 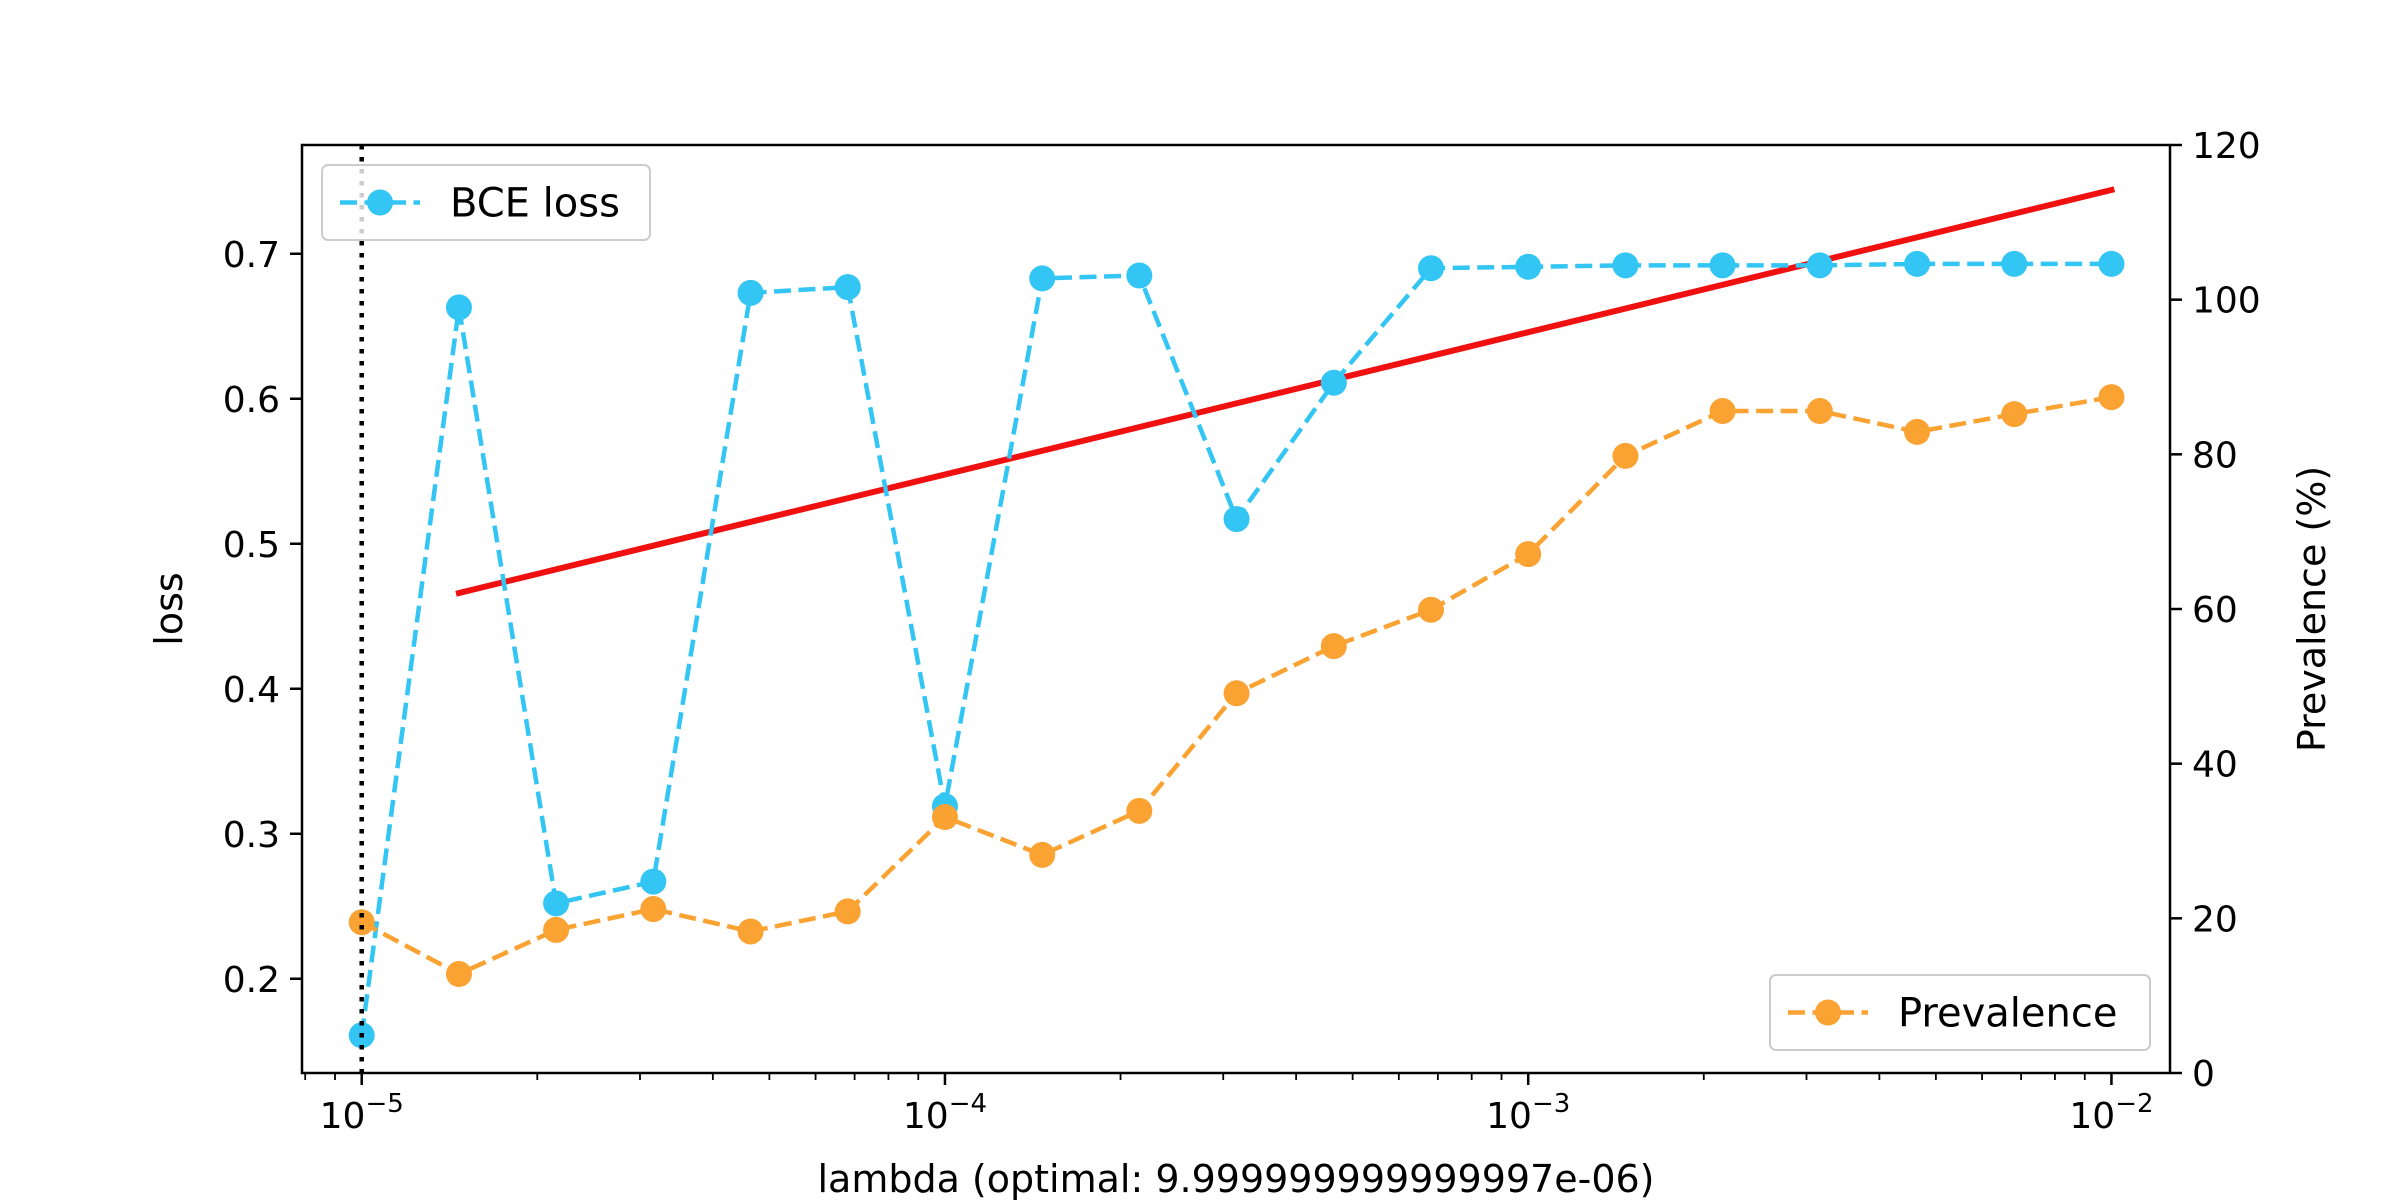 I want to click on legend-prevalence-marker-sample, so click(x=1828, y=1012).